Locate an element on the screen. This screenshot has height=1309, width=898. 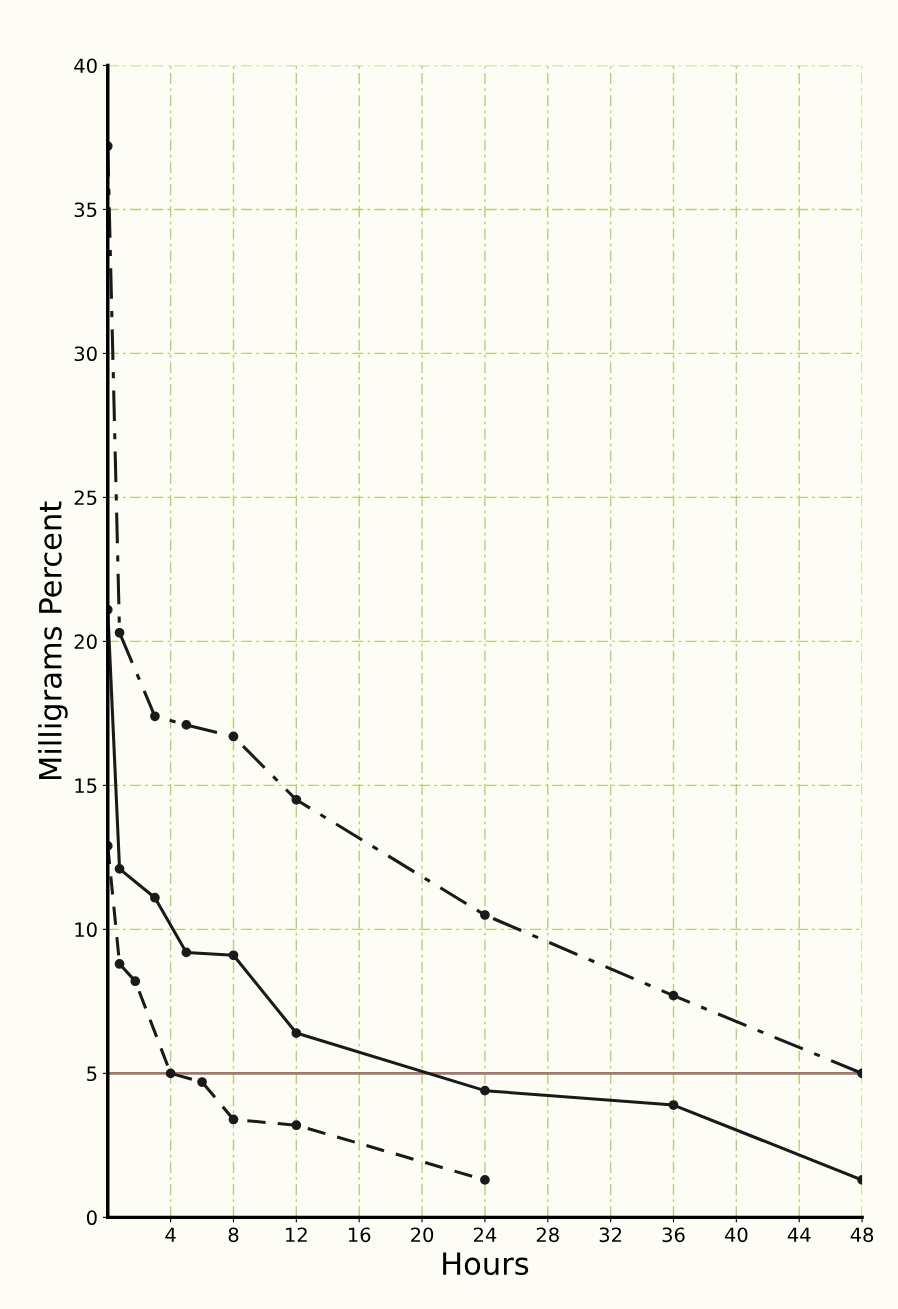
x-tick-label: 4 is located at coordinates (170, 1234).